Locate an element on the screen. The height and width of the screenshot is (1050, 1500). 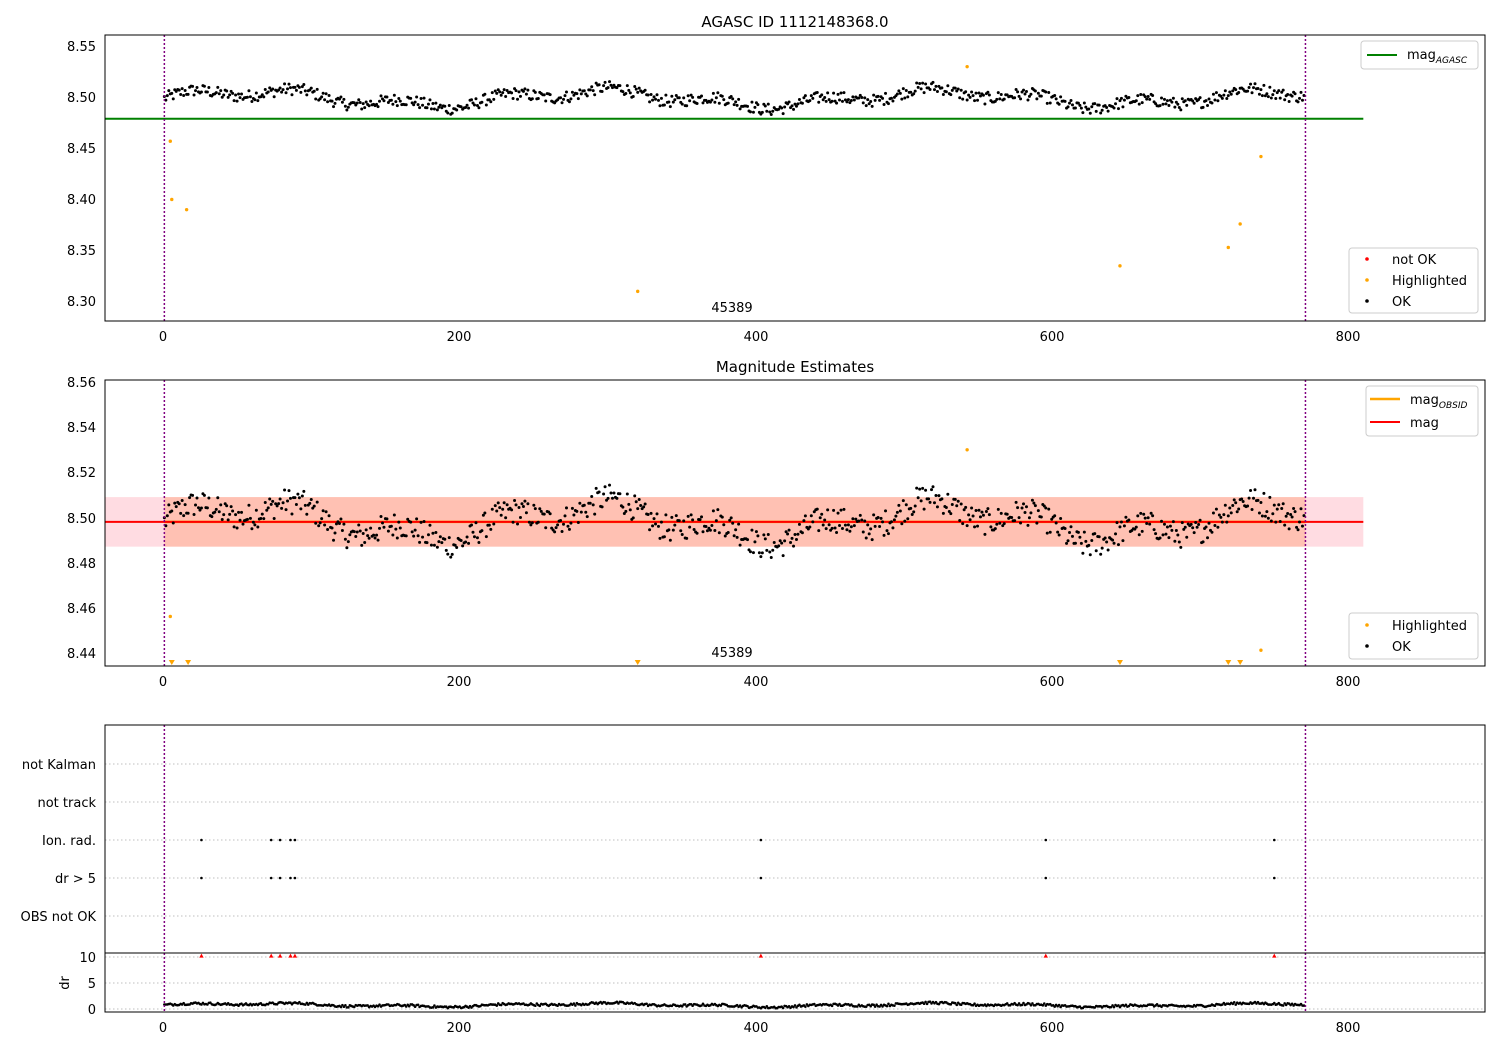
y-tick-label: 8.46 is located at coordinates (81, 609).